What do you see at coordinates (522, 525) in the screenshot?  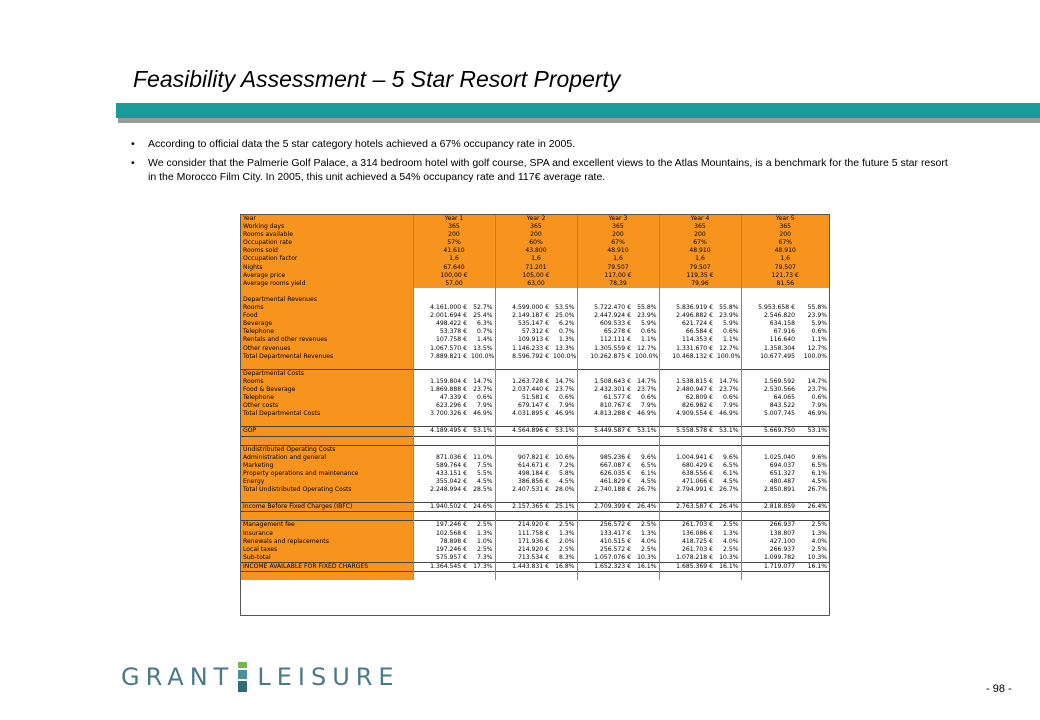 I see `value-cell: 214.920 €` at bounding box center [522, 525].